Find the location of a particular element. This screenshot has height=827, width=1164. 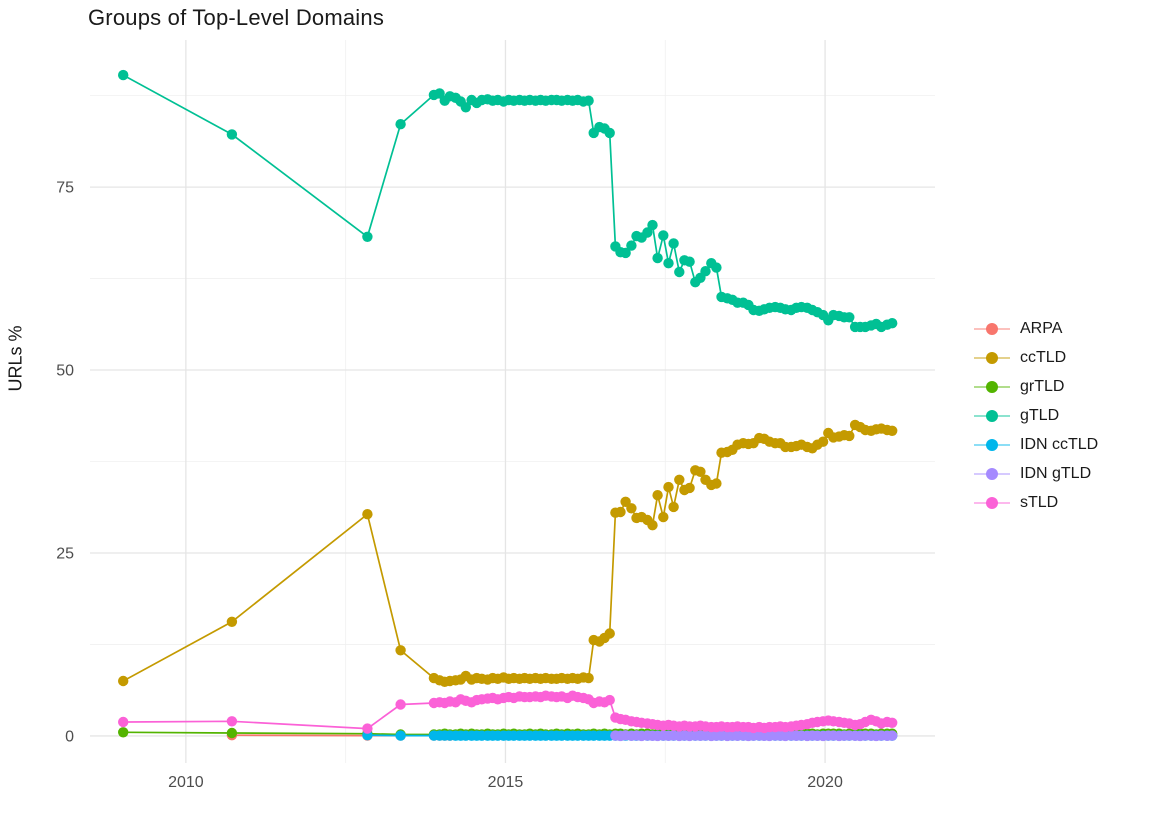

chart-title: Groups of Top-Level Domains is located at coordinates (236, 17).